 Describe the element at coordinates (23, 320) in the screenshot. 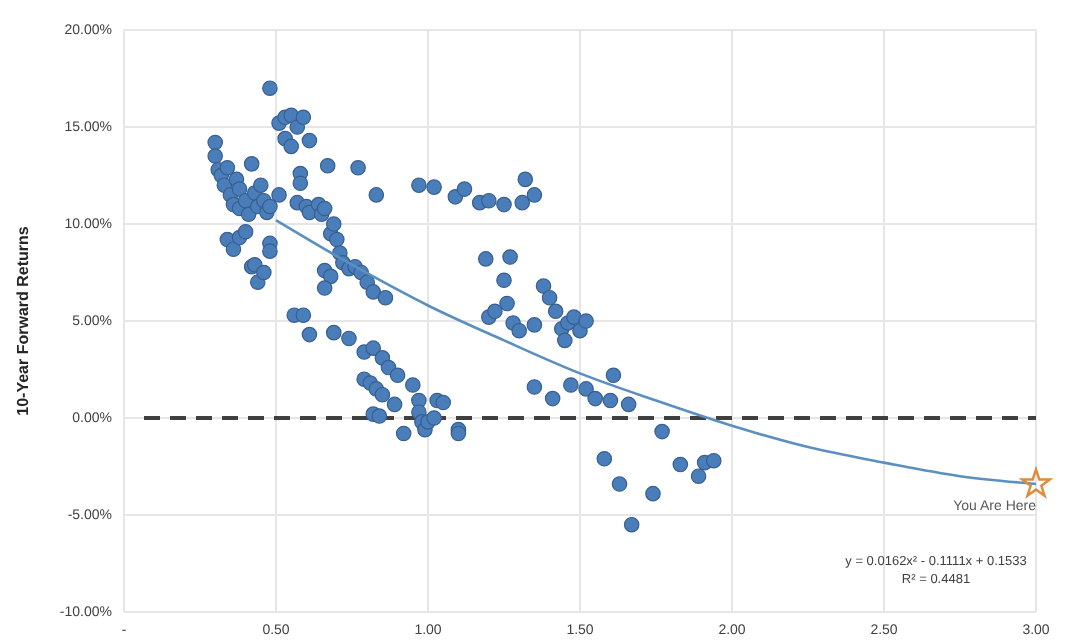

I see `y-axis-title: 10-Year Forward Returns` at that location.